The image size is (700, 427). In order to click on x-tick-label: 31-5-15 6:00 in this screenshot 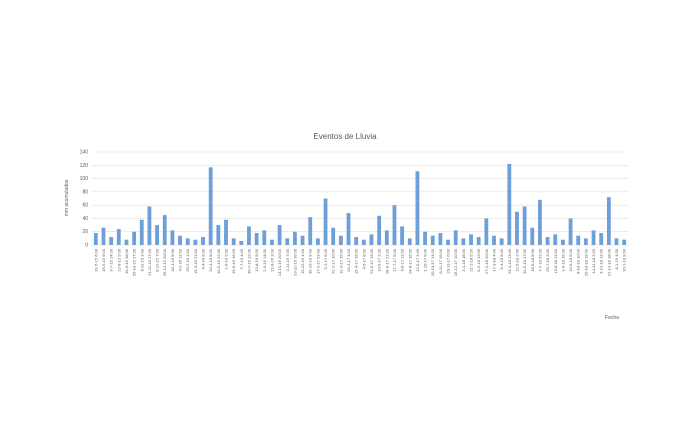, I will do `click(95, 259)`.